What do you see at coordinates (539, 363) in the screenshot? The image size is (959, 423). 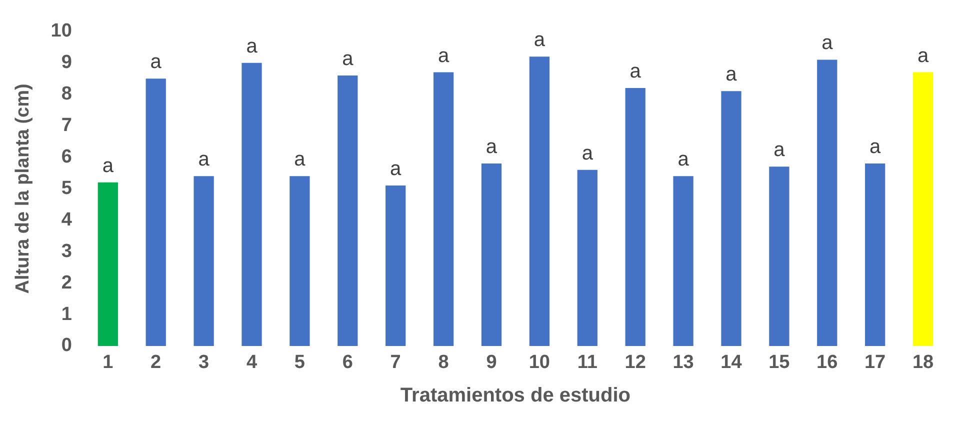 I see `x-tick-label: 10` at bounding box center [539, 363].